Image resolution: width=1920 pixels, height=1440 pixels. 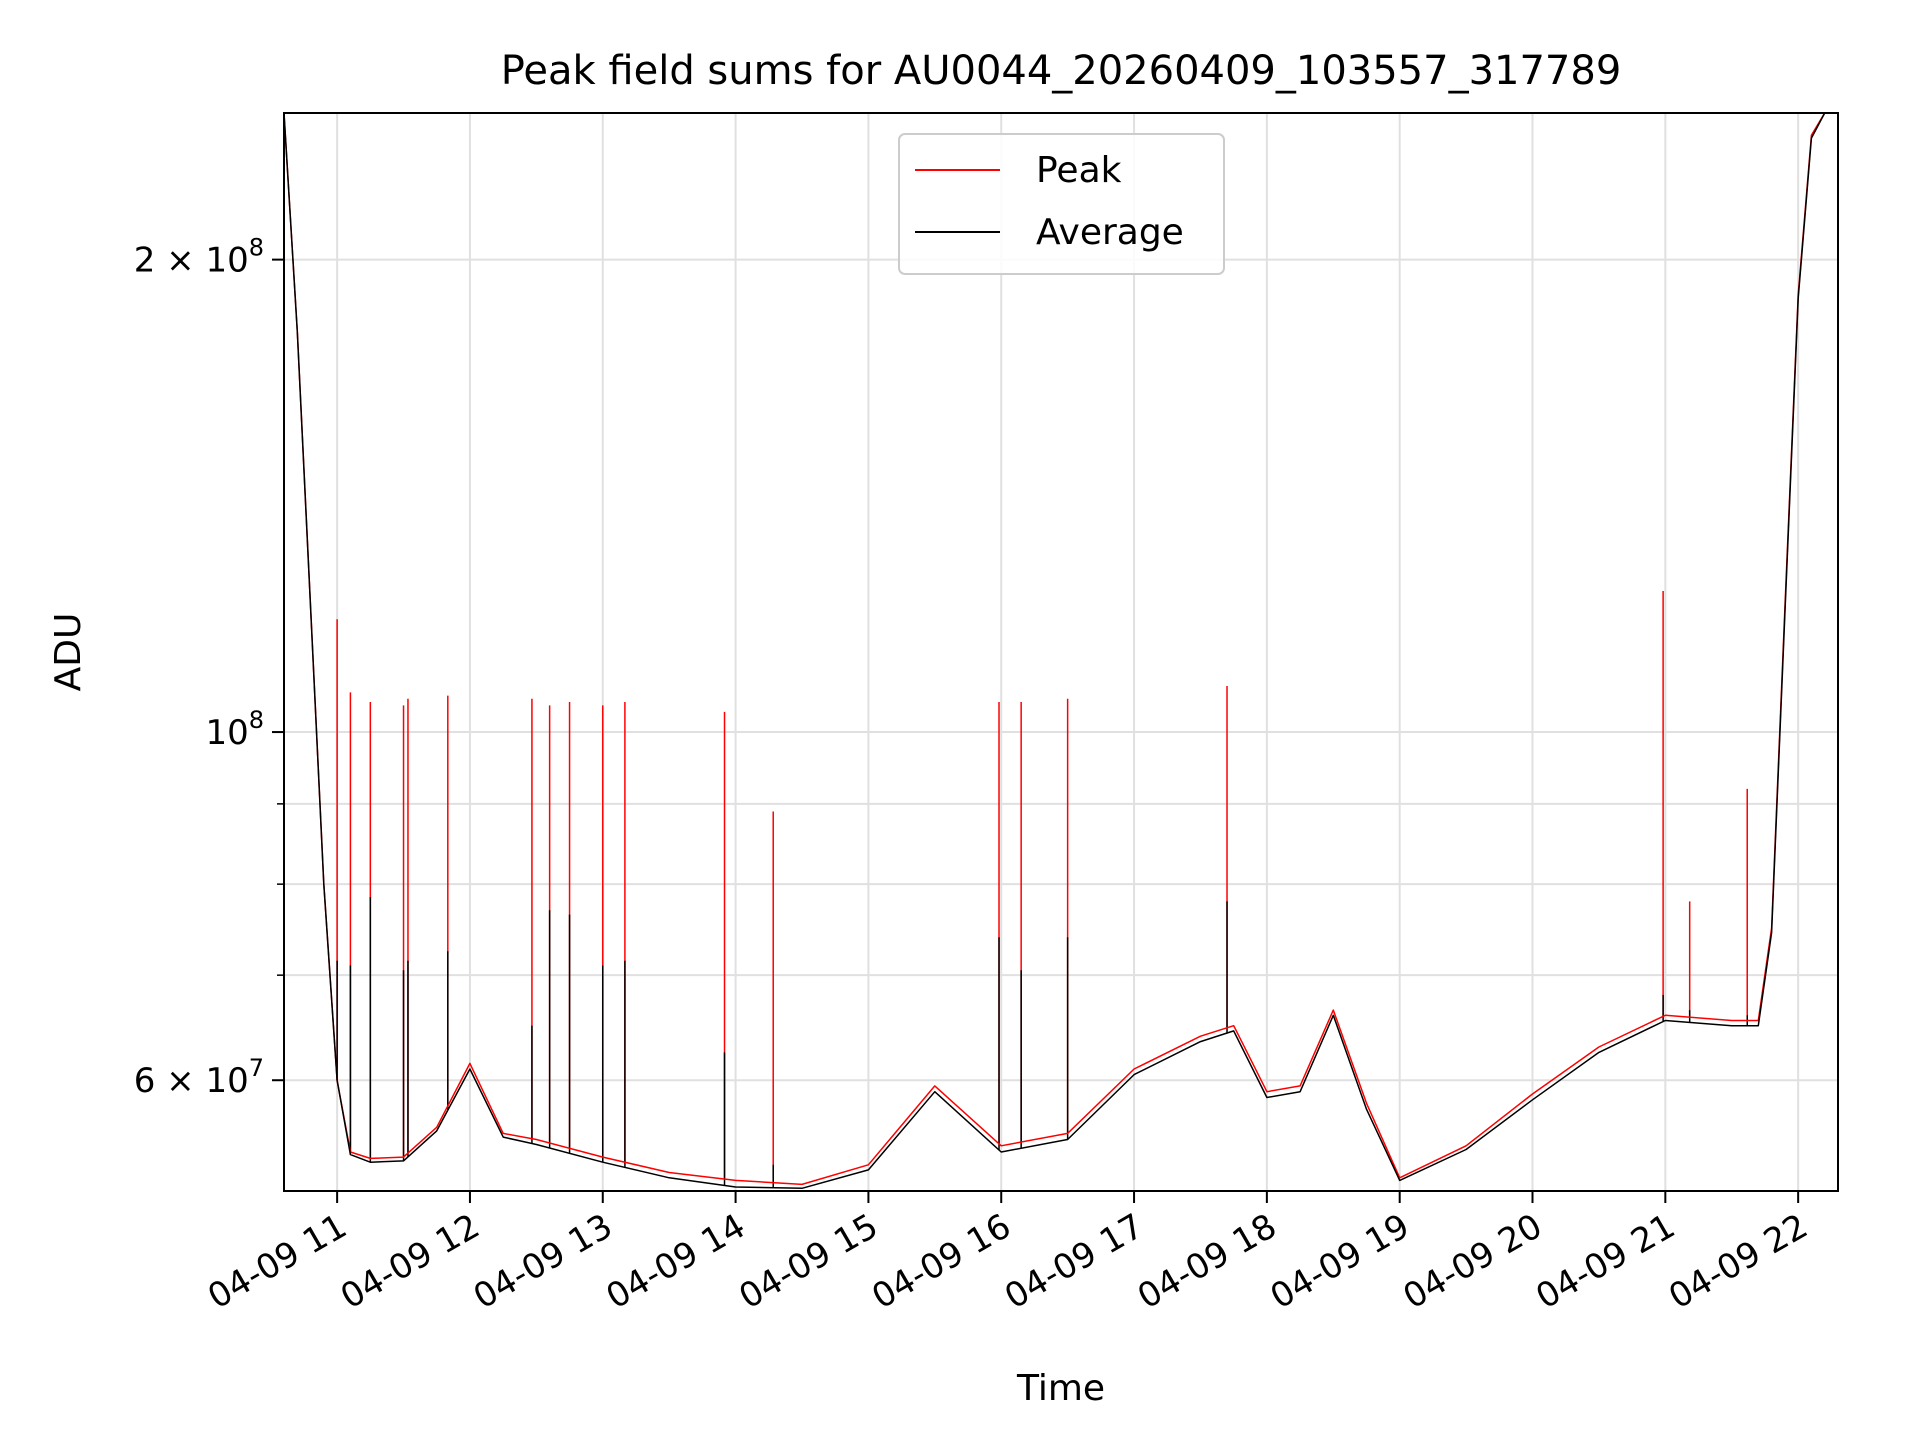 I want to click on y-tick-label: 6 × 107, so click(x=199, y=1077).